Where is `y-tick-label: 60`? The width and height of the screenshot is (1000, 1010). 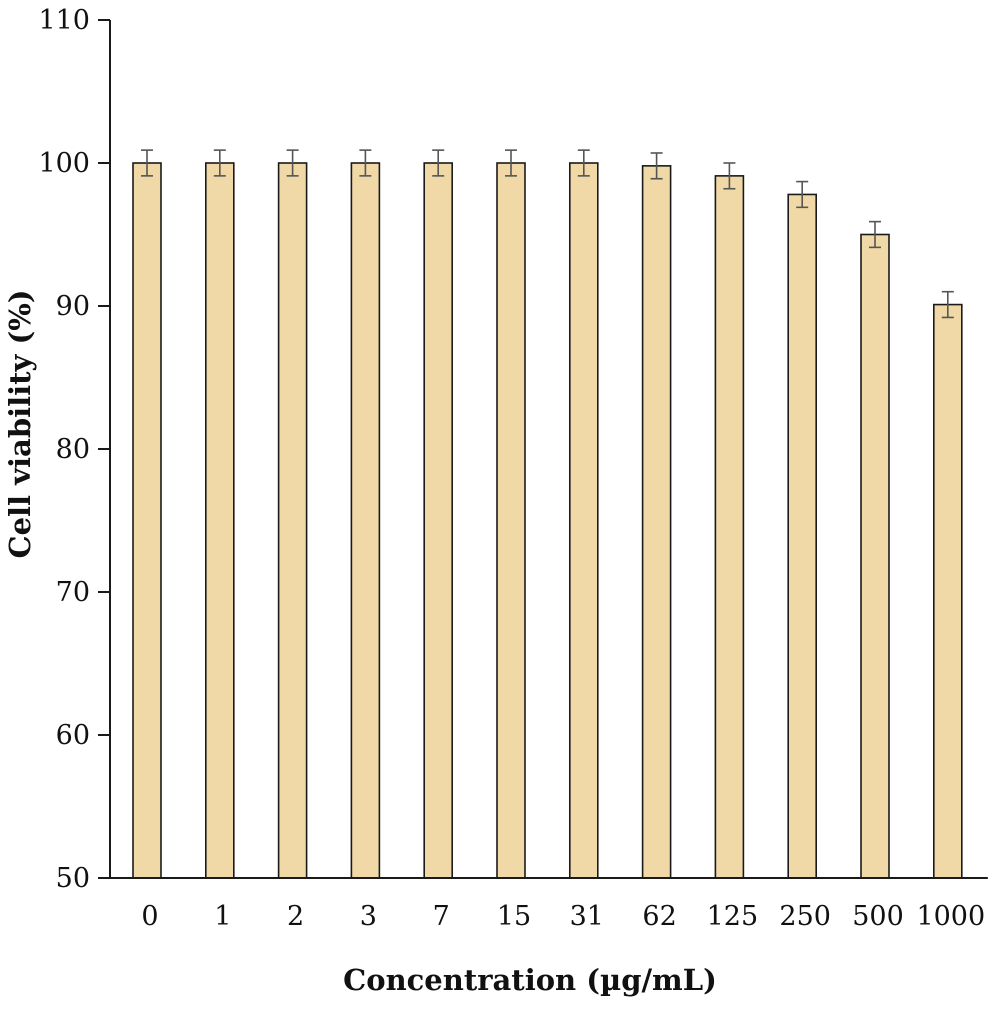
y-tick-label: 60 is located at coordinates (73, 735).